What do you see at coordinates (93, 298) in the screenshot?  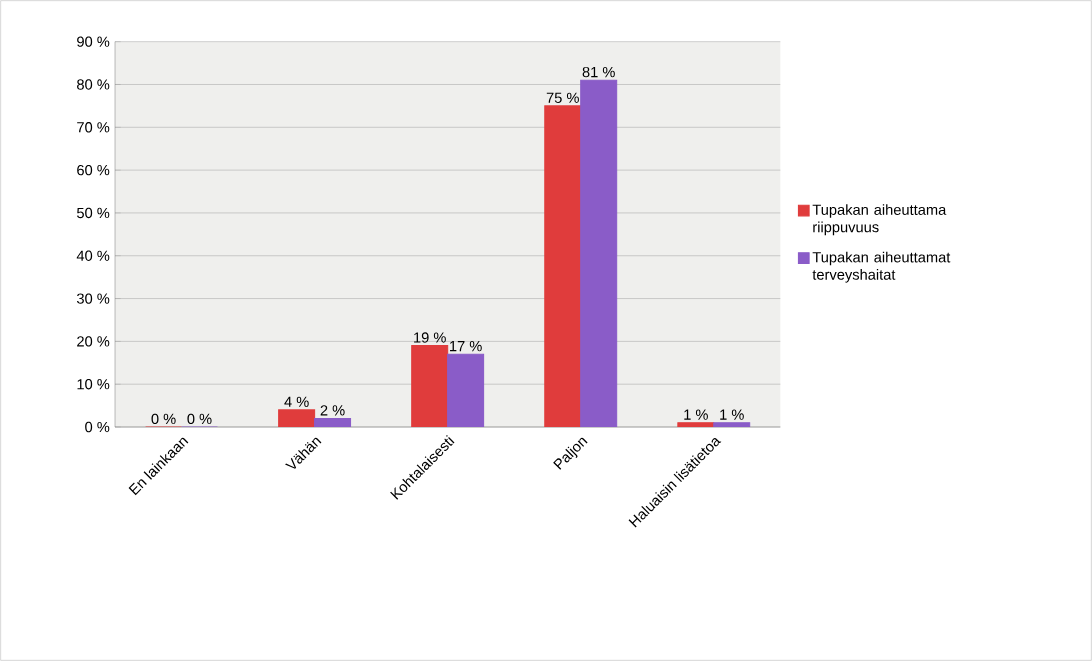 I see `y-tick-label: 30 %` at bounding box center [93, 298].